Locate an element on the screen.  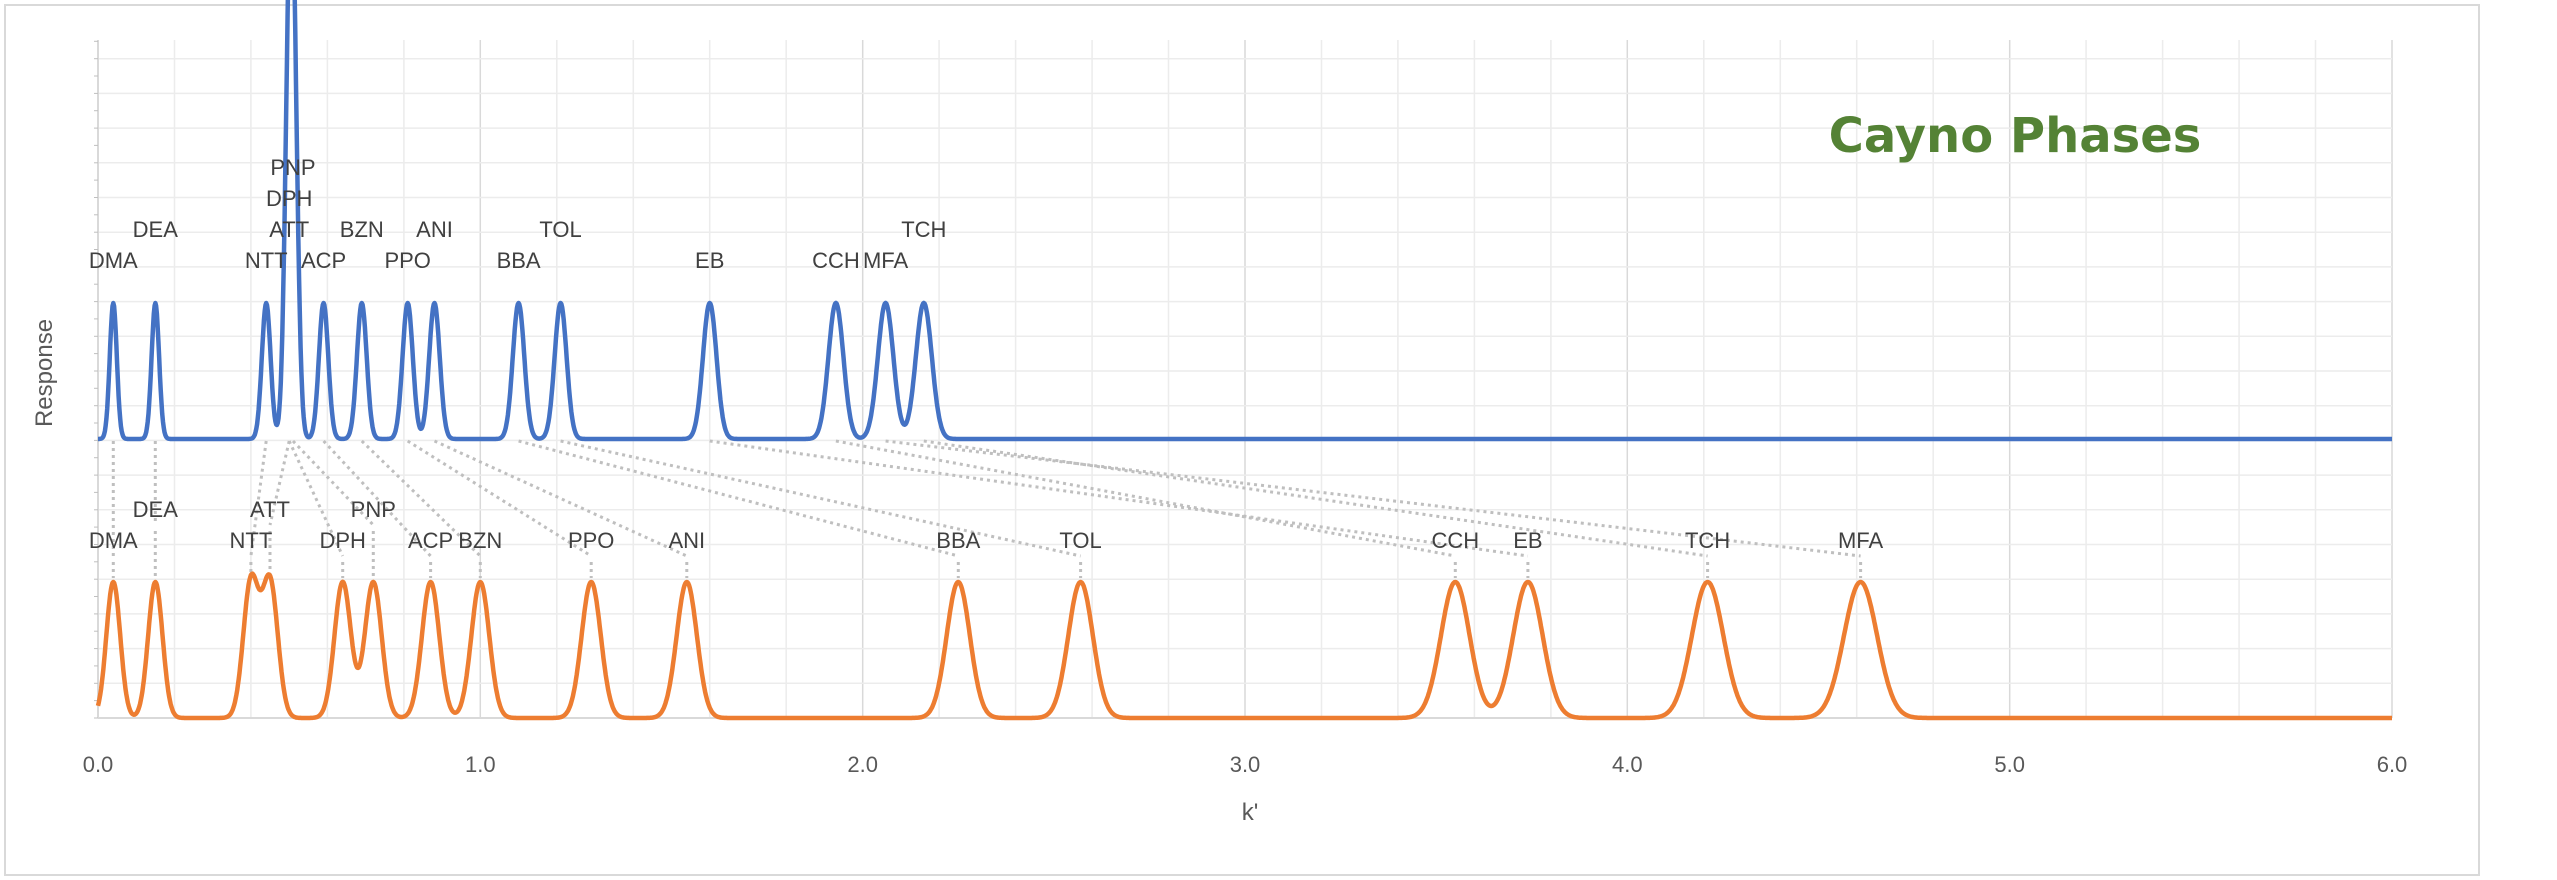
connector-tol is located at coordinates (820, 498).